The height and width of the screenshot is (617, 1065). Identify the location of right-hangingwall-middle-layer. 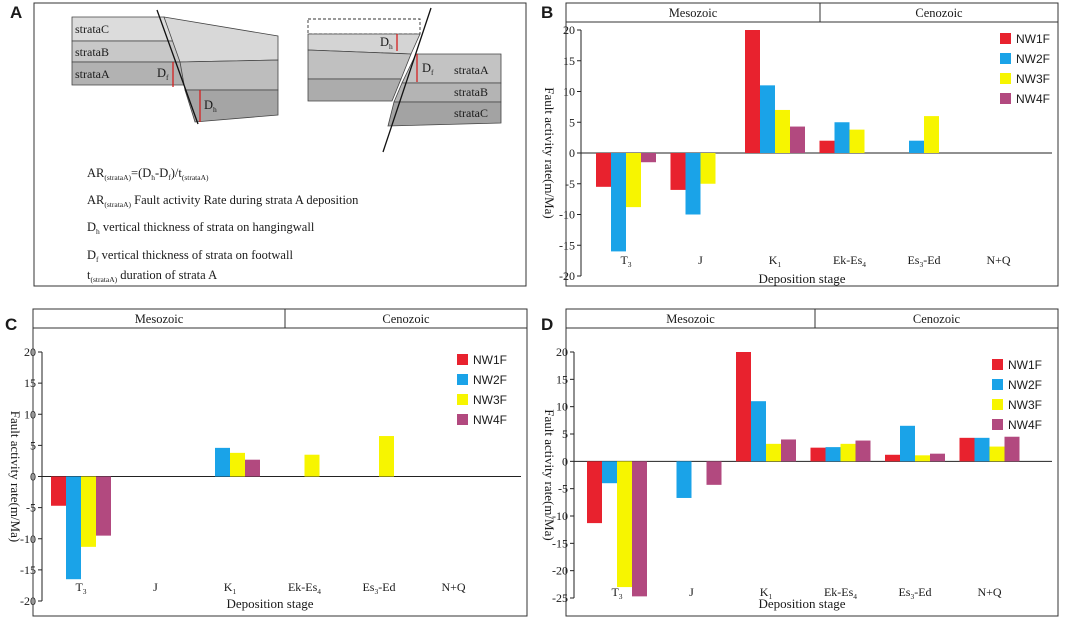
(359, 64).